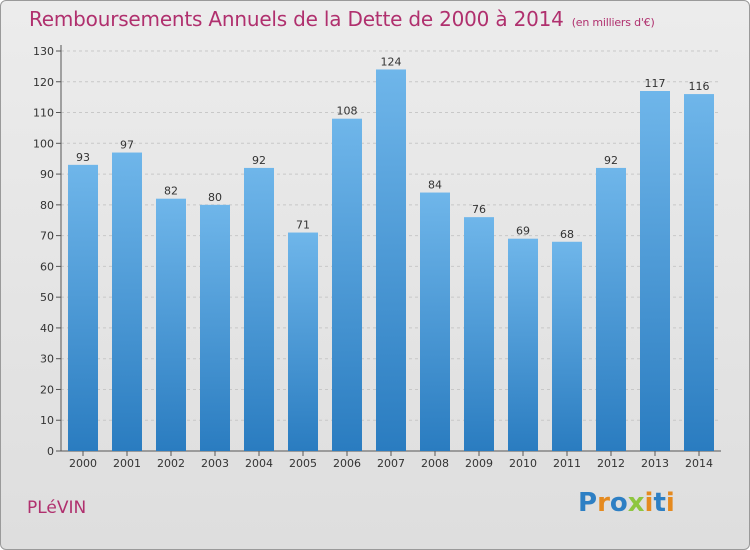 The image size is (750, 550). Describe the element at coordinates (171, 191) in the screenshot. I see `data-label: 82` at that location.